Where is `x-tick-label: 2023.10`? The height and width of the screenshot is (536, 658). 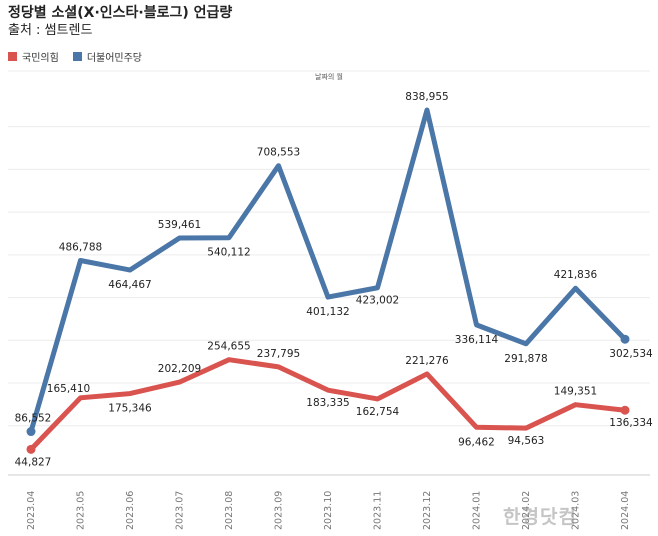
x-tick-label: 2023.10 is located at coordinates (328, 510).